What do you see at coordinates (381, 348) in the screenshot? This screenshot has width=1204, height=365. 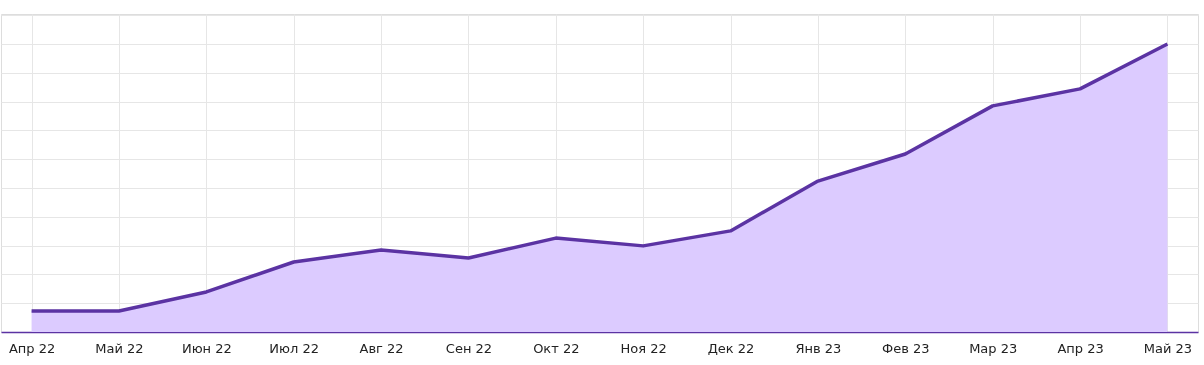 I see `x-tick-label: Авг 22` at bounding box center [381, 348].